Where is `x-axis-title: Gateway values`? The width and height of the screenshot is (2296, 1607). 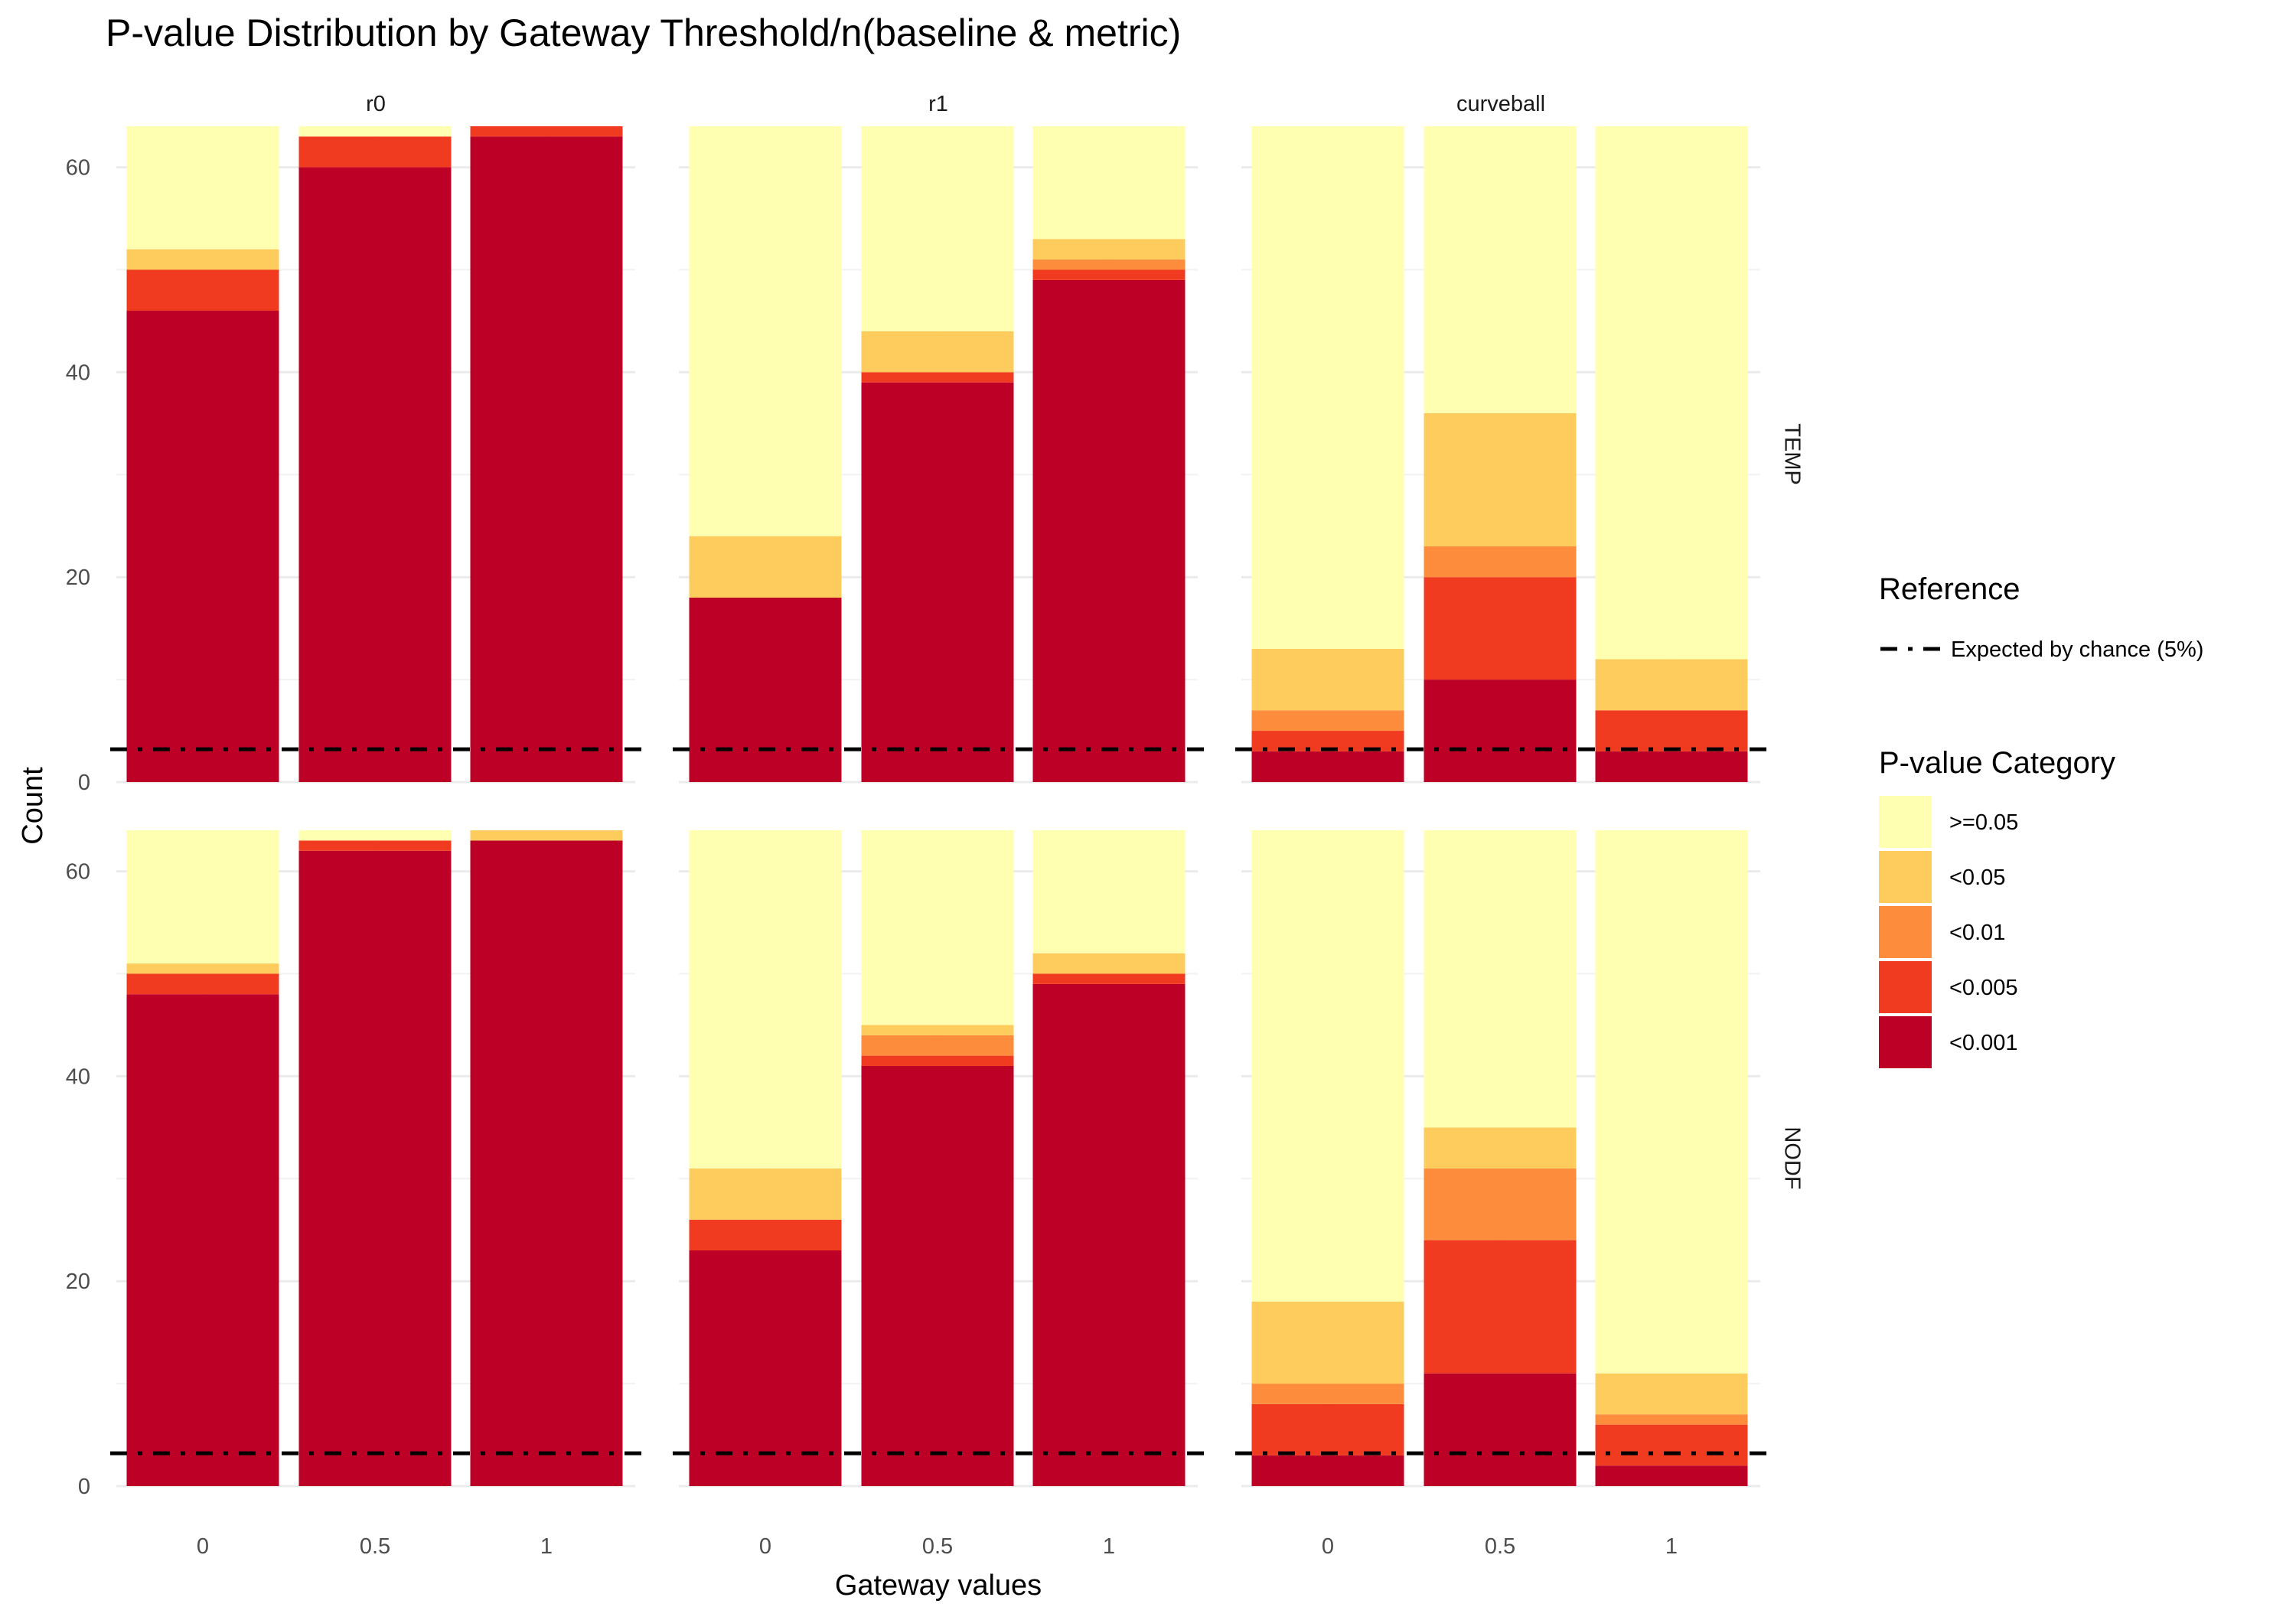 x-axis-title: Gateway values is located at coordinates (938, 1586).